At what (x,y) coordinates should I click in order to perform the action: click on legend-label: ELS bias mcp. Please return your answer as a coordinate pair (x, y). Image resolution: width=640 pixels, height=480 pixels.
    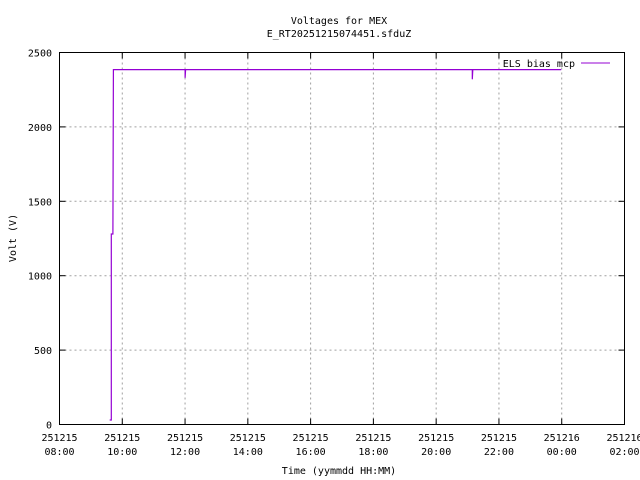
    Looking at the image, I should click on (539, 64).